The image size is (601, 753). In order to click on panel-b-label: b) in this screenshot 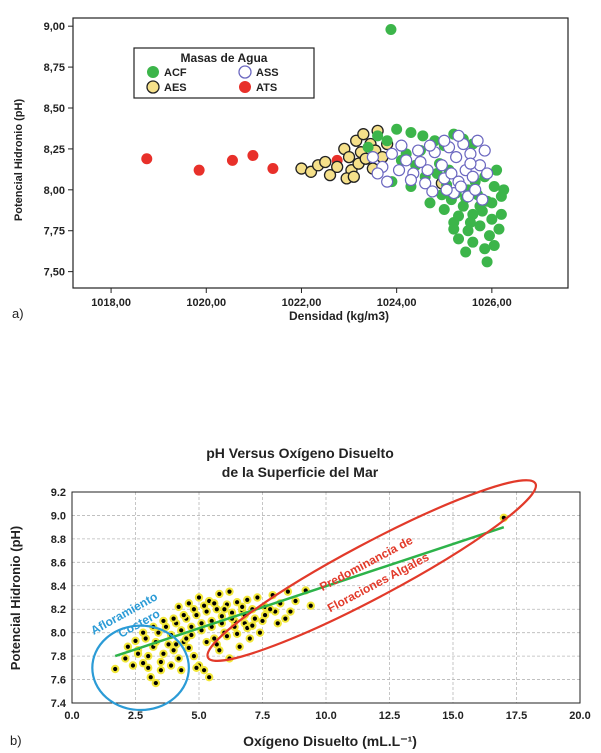, I will do `click(16, 740)`.